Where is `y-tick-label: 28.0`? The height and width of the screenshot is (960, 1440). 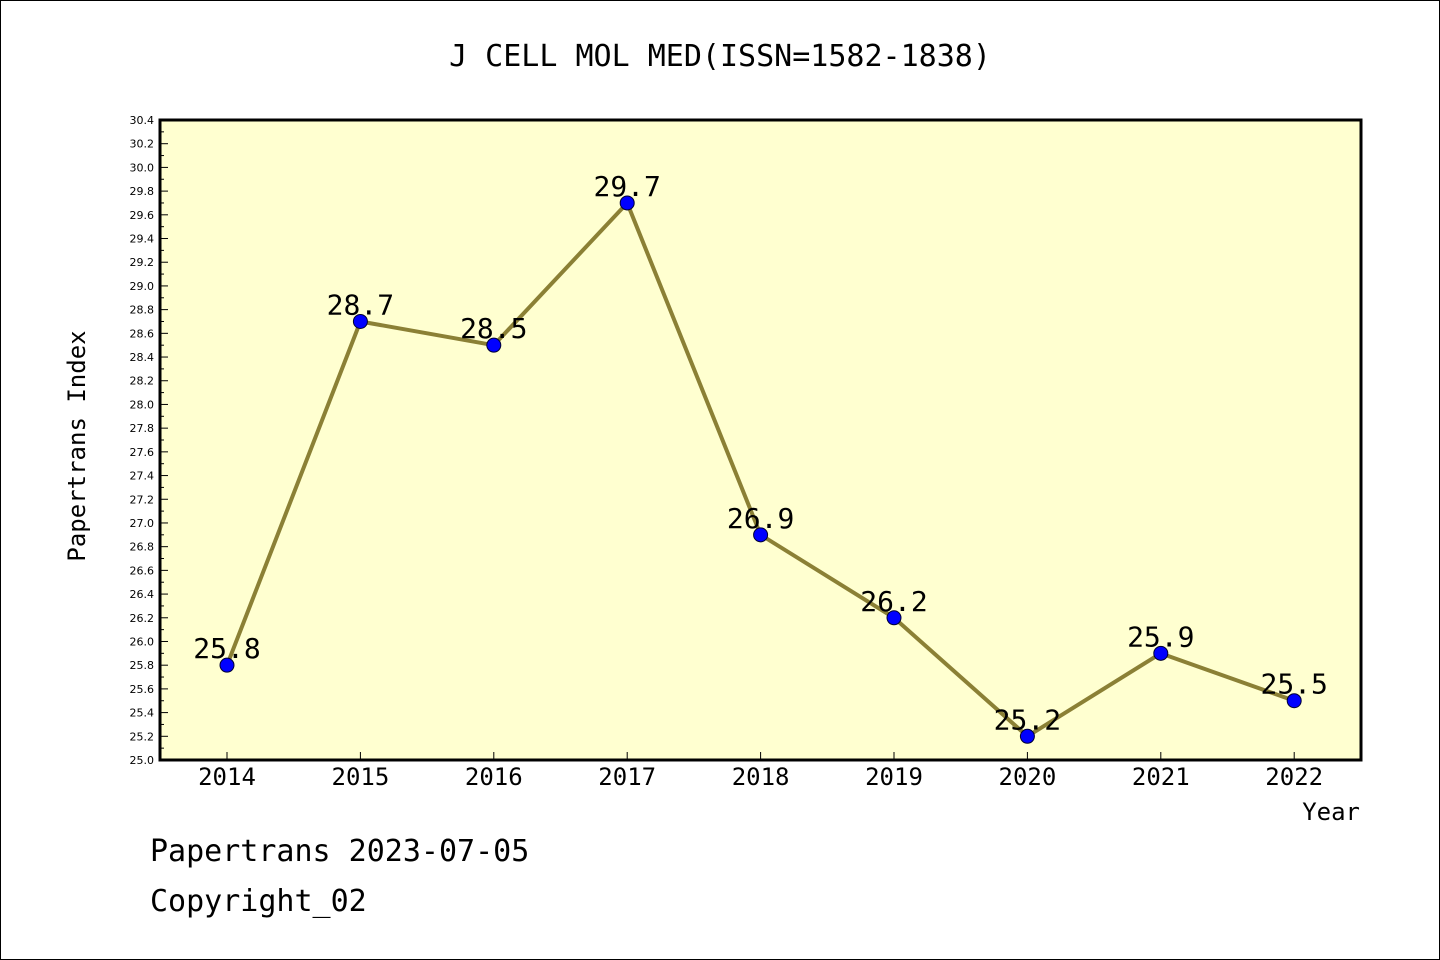
y-tick-label: 28.0 is located at coordinates (142, 404).